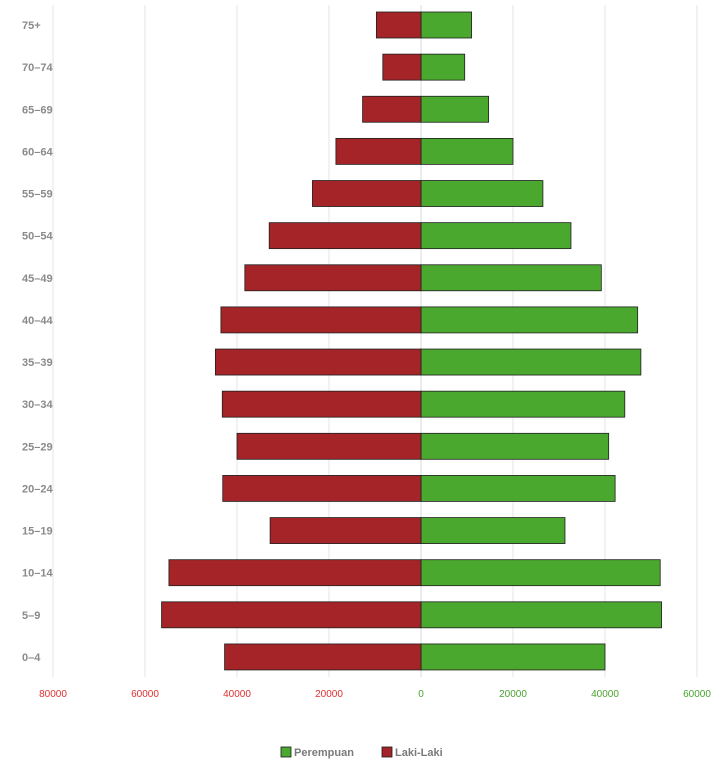 This screenshot has height=763, width=715. What do you see at coordinates (37, 489) in the screenshot?
I see `category-label: 20–24` at bounding box center [37, 489].